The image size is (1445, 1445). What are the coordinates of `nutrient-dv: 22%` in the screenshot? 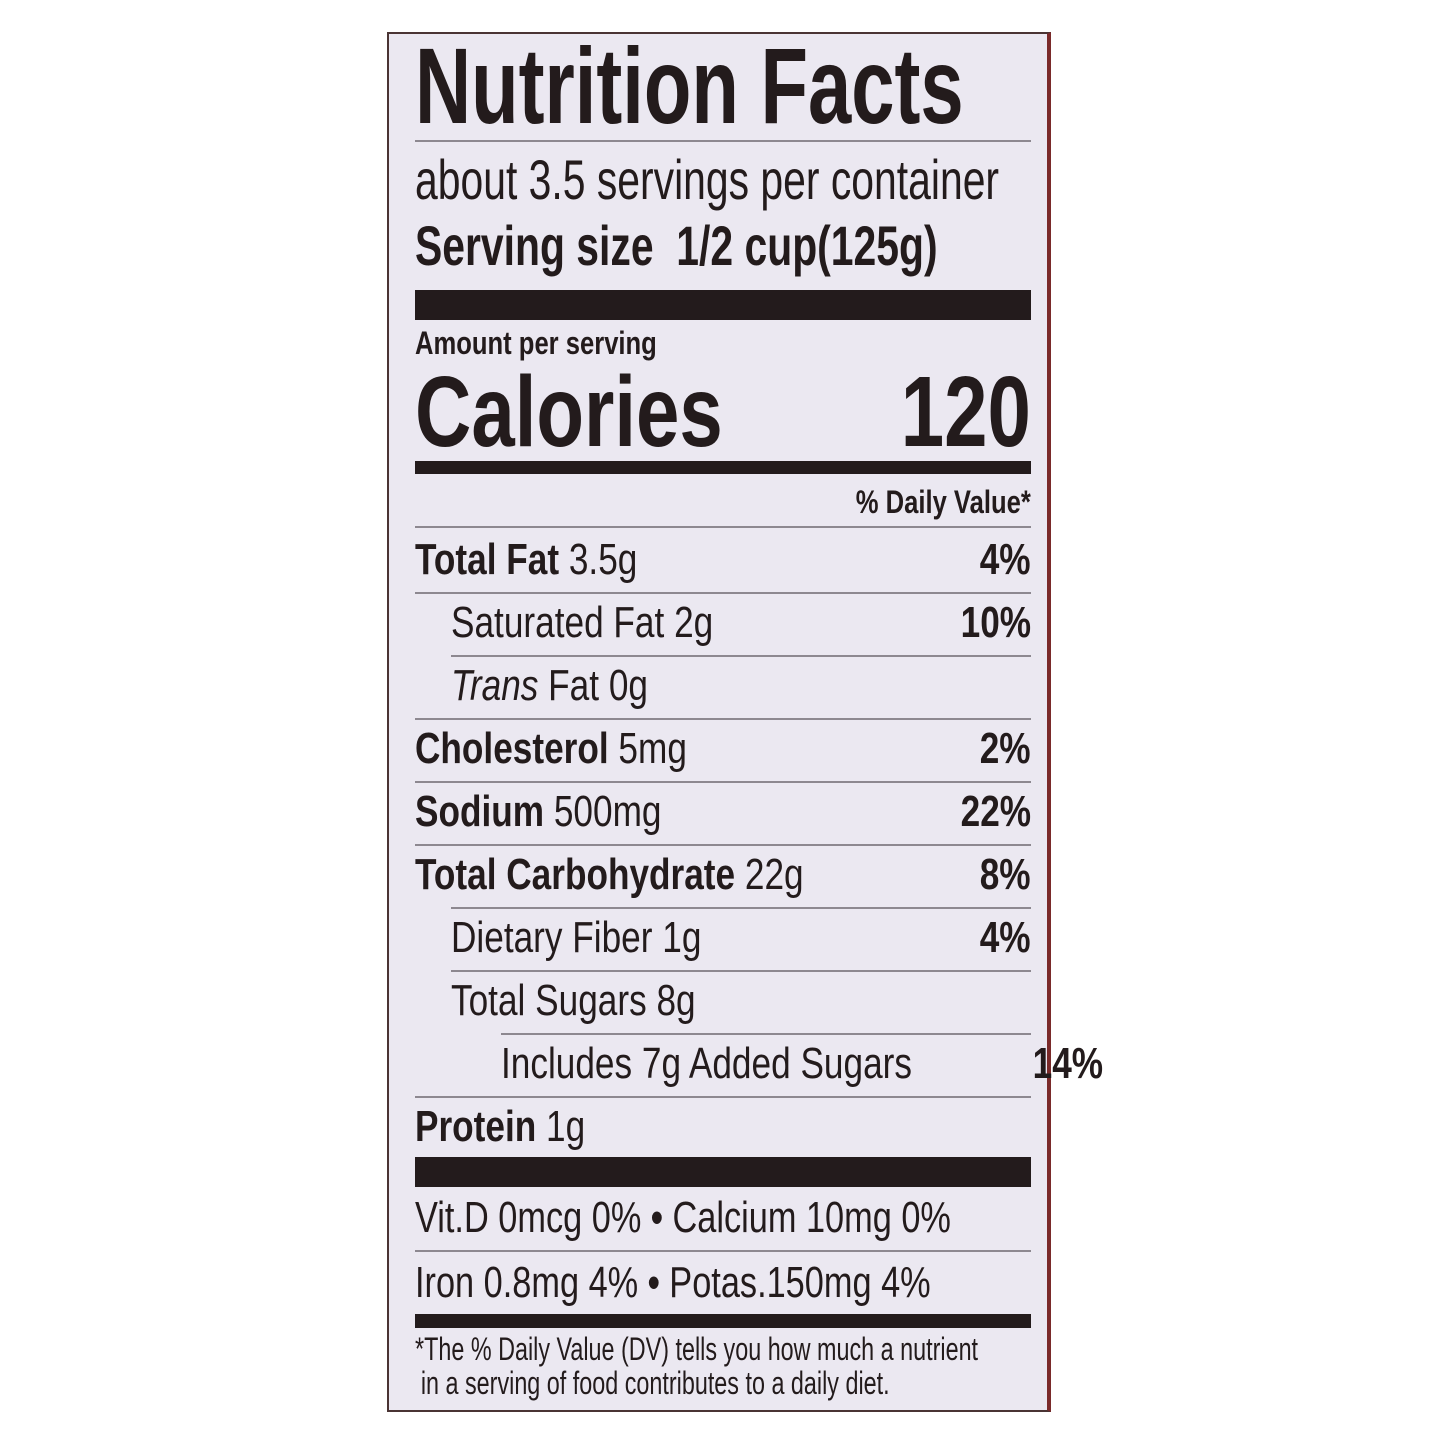 It's located at (995, 811).